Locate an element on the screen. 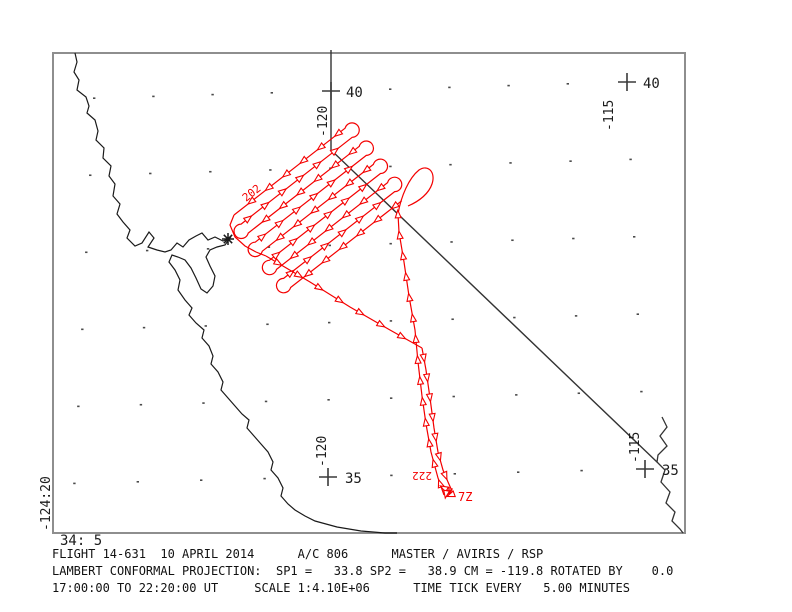 This screenshot has width=792, height=612. lon-label-115-north: -115 is located at coordinates (609, 115).